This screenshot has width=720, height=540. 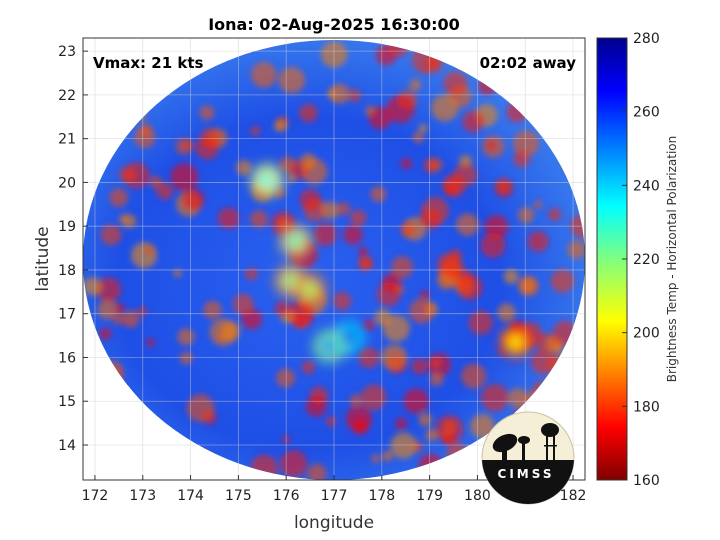 What do you see at coordinates (67, 402) in the screenshot?
I see `y-tick-label: 15` at bounding box center [67, 402].